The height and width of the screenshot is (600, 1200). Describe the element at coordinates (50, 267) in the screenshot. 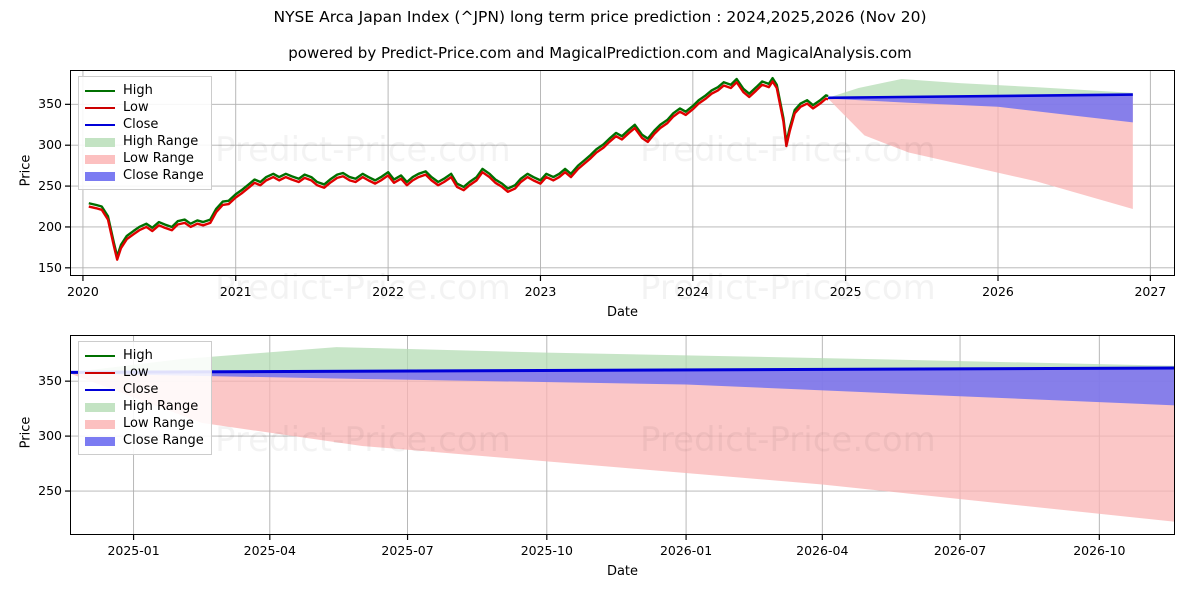

I see `y-axis-tick-label: 150` at that location.